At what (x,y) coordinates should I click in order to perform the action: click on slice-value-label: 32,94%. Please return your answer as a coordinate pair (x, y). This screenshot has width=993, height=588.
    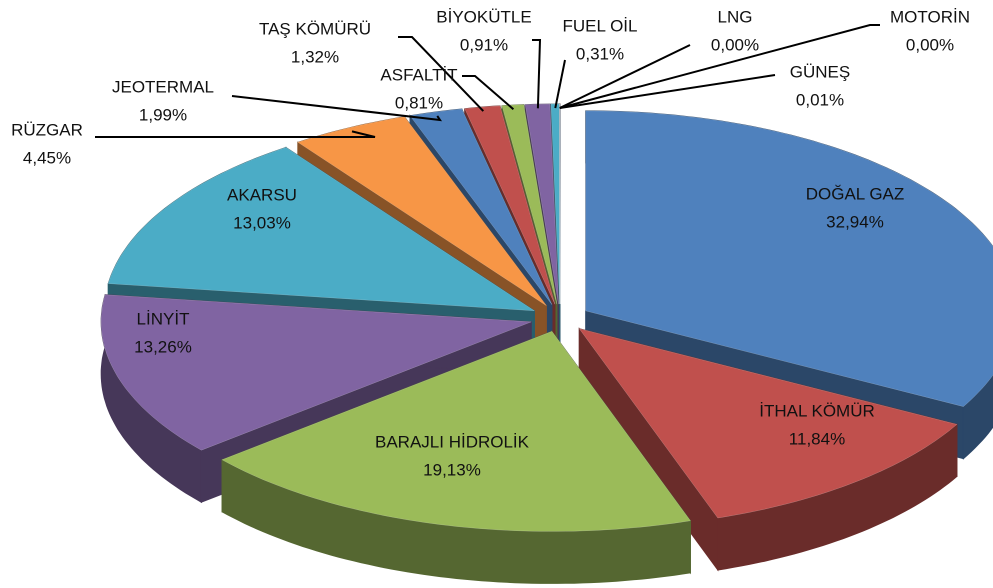
    Looking at the image, I should click on (855, 221).